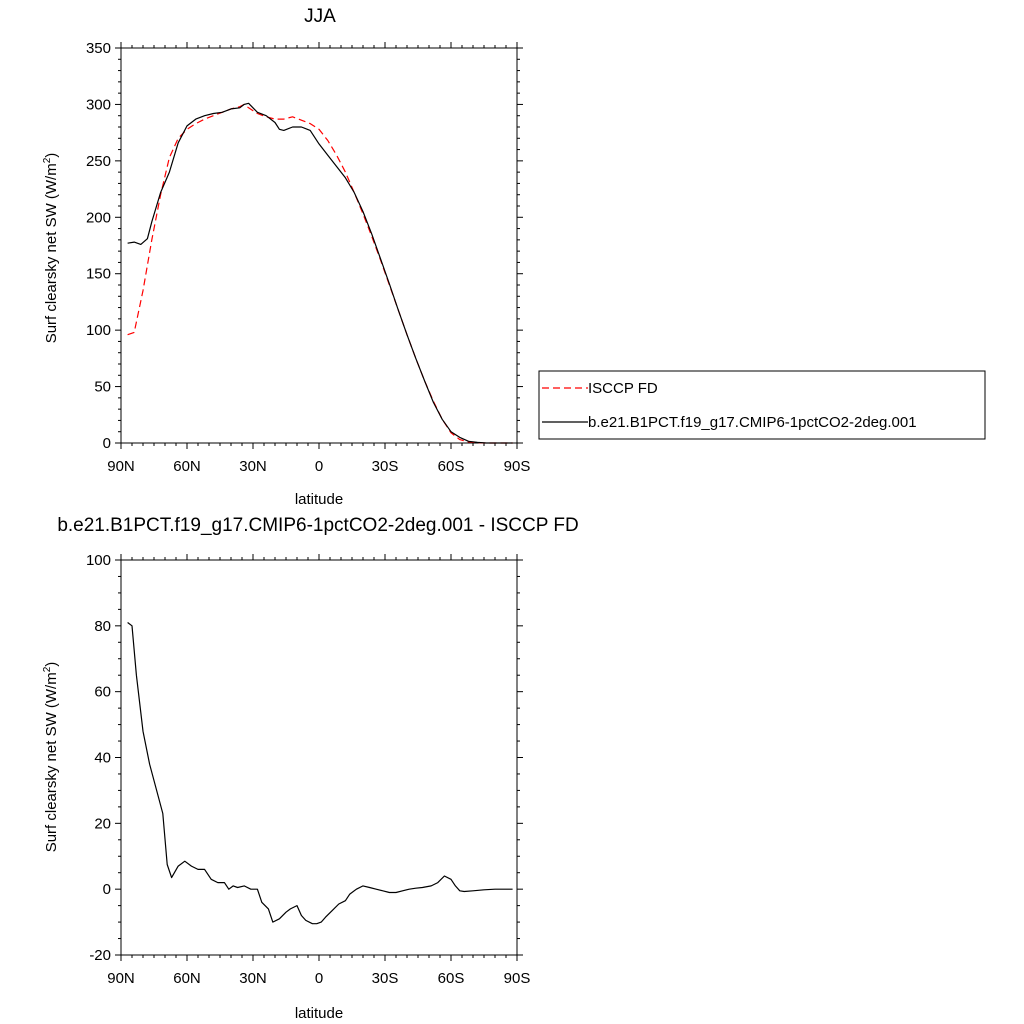 The height and width of the screenshot is (1024, 1024). What do you see at coordinates (47, 160) in the screenshot?
I see `top-y-label-sup: 2` at bounding box center [47, 160].